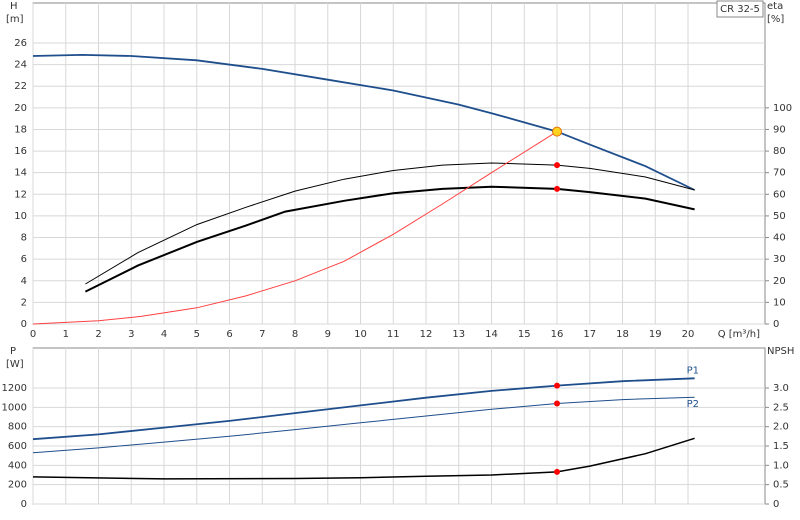 This screenshot has width=800, height=520. I want to click on x-tick-label: 3, so click(131, 334).